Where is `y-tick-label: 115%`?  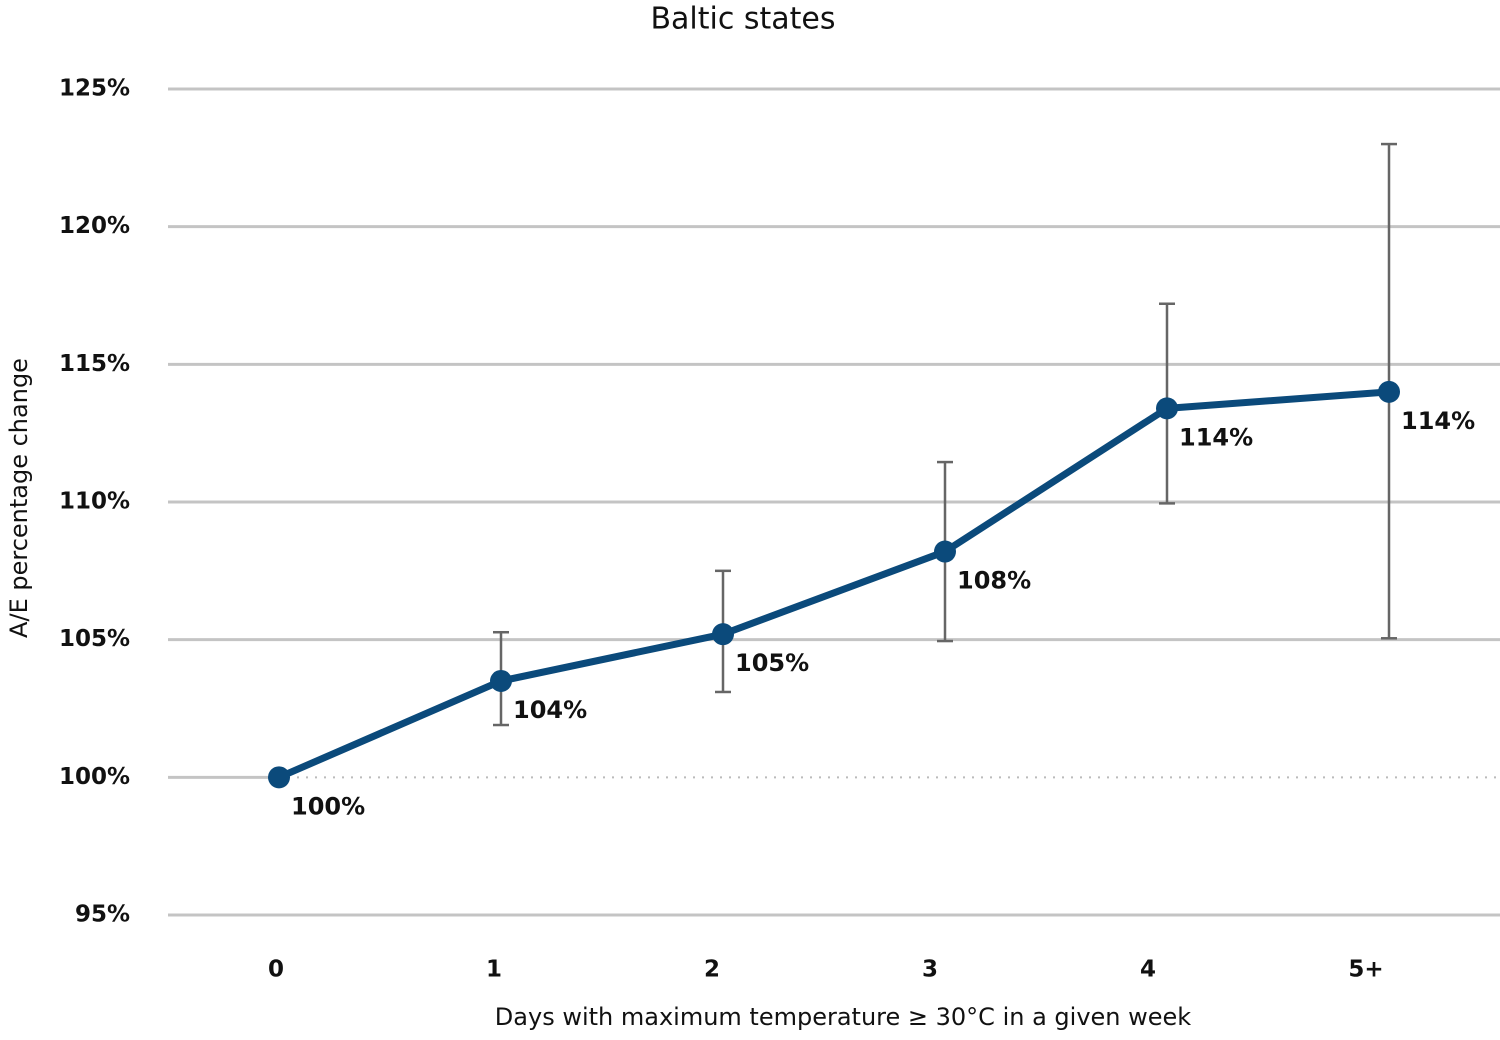 y-tick-label: 115% is located at coordinates (94, 364).